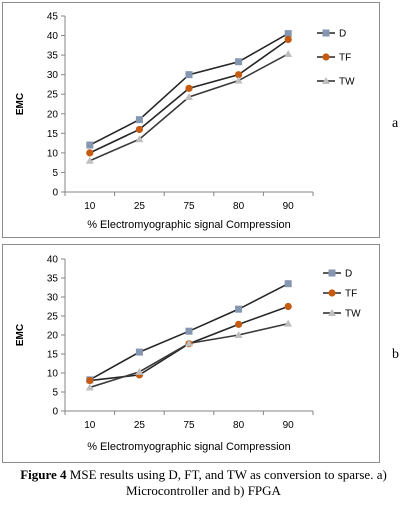  I want to click on y-tick-label: 45, so click(53, 17).